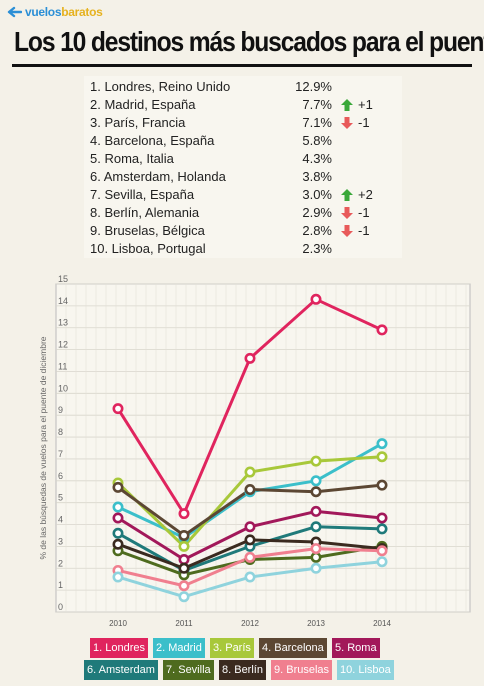  I want to click on ranking-change: +1, so click(365, 104).